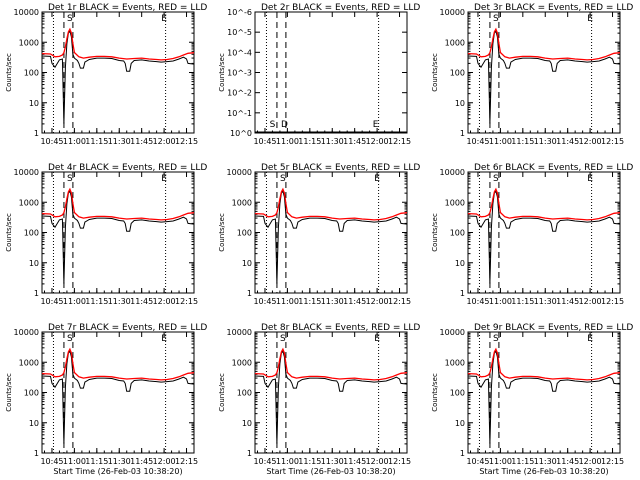 Image resolution: width=640 pixels, height=480 pixels. Describe the element at coordinates (340, 8) in the screenshot. I see `panel-title: Det 2r BLACK = Events, RED = LLD` at that location.